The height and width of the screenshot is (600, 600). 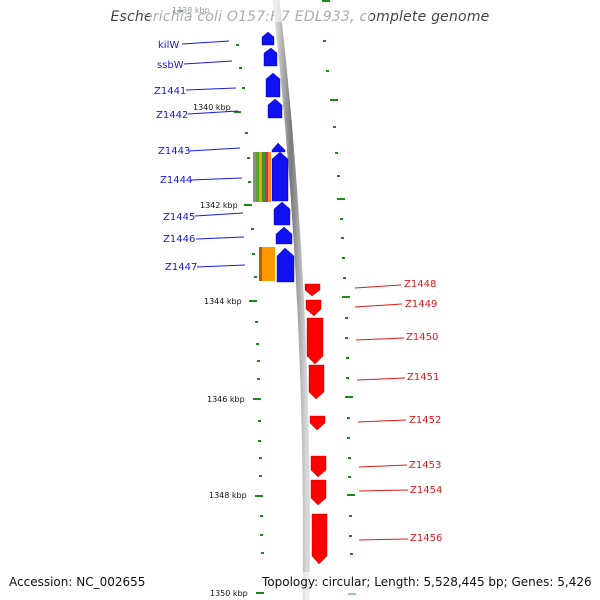 I want to click on gene-label: Z1451, so click(x=423, y=377).